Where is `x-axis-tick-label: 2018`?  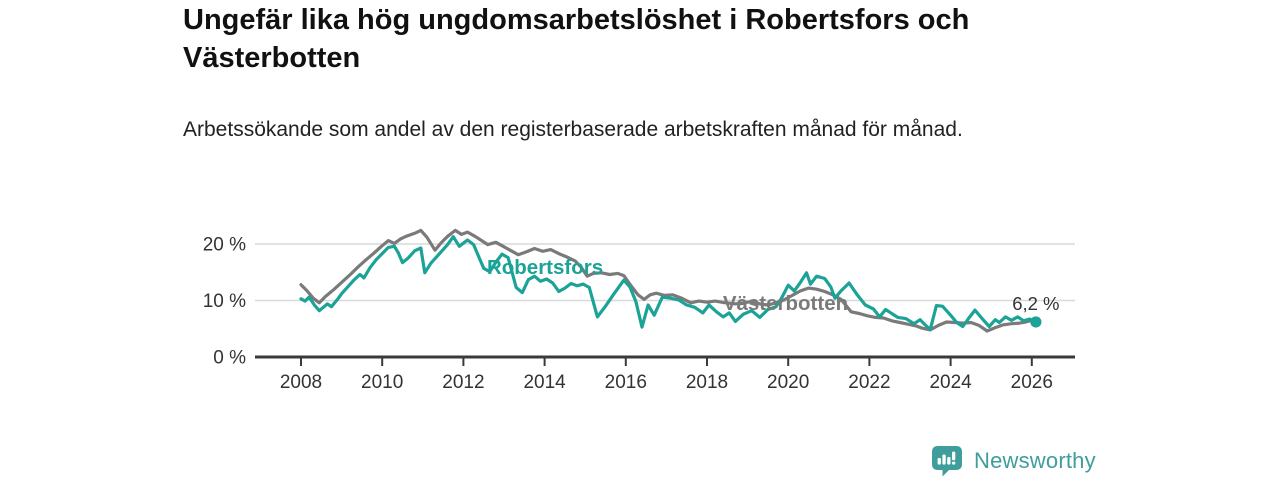
x-axis-tick-label: 2018 is located at coordinates (707, 382).